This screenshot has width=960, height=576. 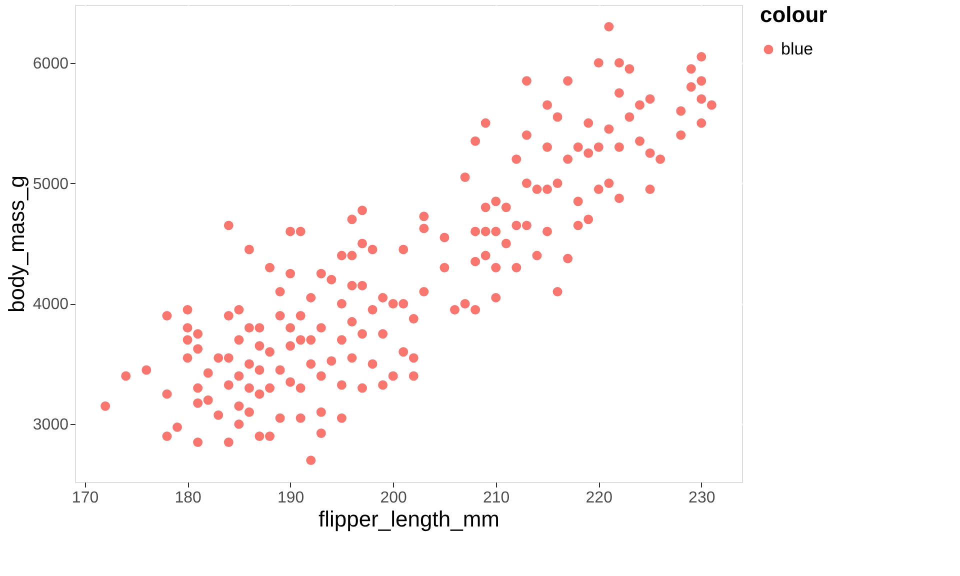 I want to click on y-axis-title: body_mass_g, so click(x=16, y=244).